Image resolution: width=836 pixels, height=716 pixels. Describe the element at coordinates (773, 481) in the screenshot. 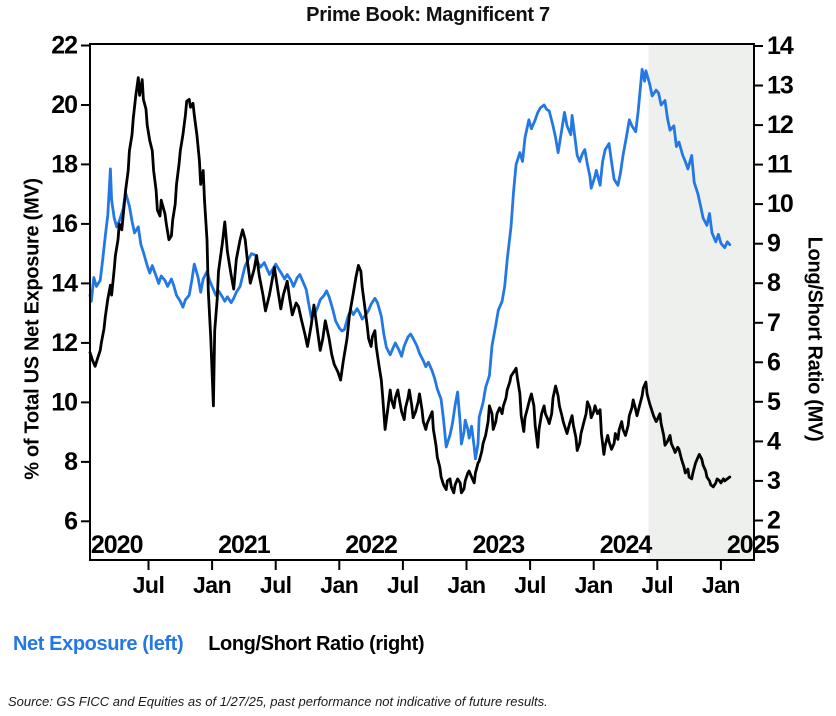

I see `svg-text: 3` at that location.